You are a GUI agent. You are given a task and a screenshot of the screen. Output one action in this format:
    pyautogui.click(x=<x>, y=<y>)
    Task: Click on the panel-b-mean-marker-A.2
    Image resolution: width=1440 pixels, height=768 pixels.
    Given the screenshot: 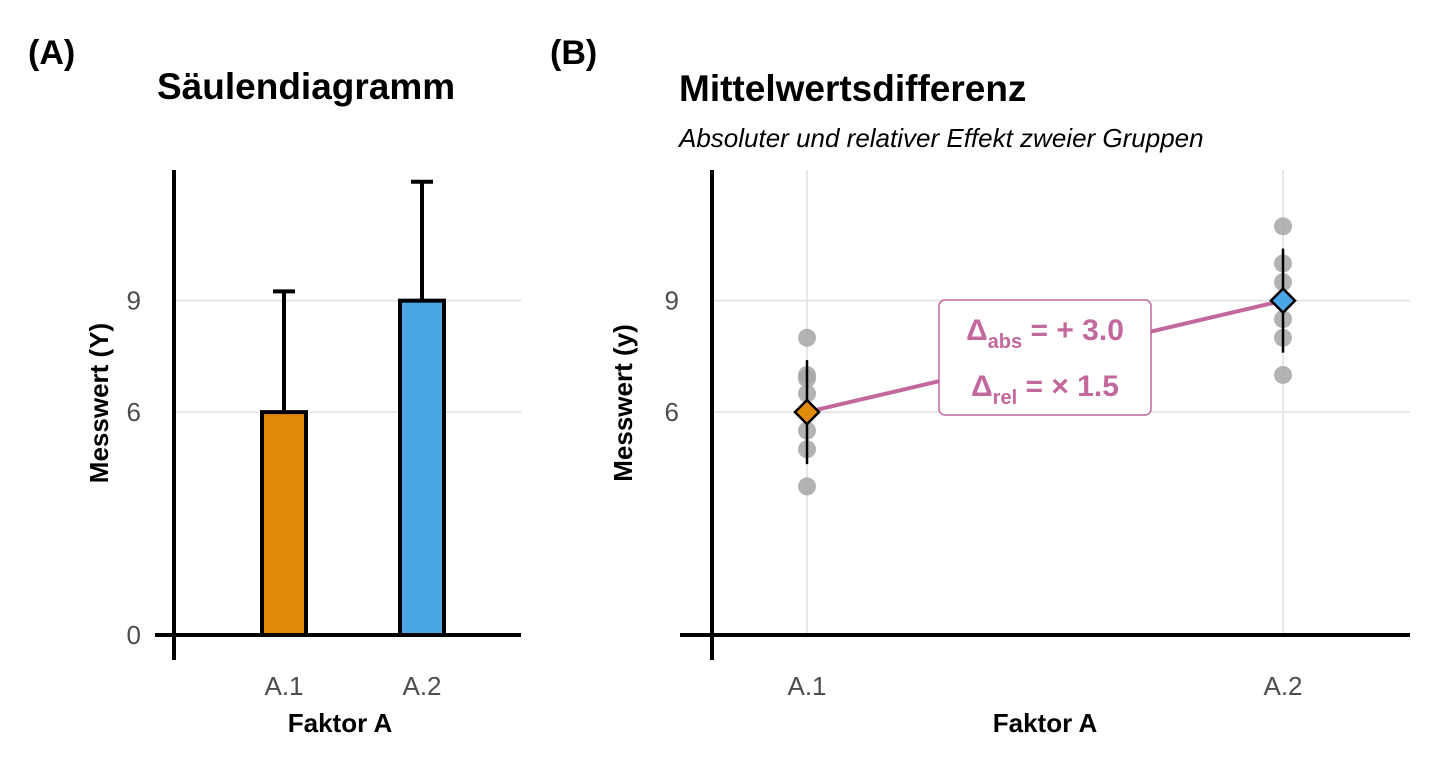 What is the action you would take?
    pyautogui.click(x=1283, y=300)
    